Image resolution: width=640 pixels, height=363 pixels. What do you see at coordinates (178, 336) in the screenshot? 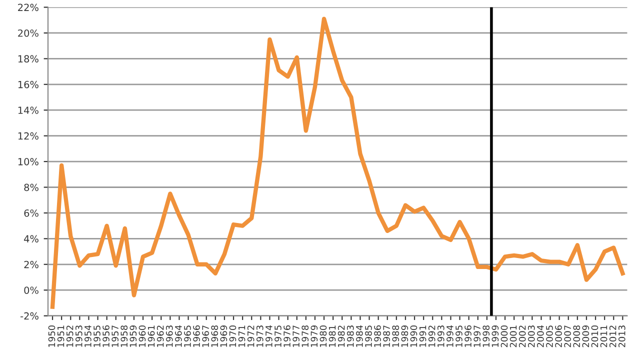
I see `x-tick-label: 1964` at bounding box center [178, 336].